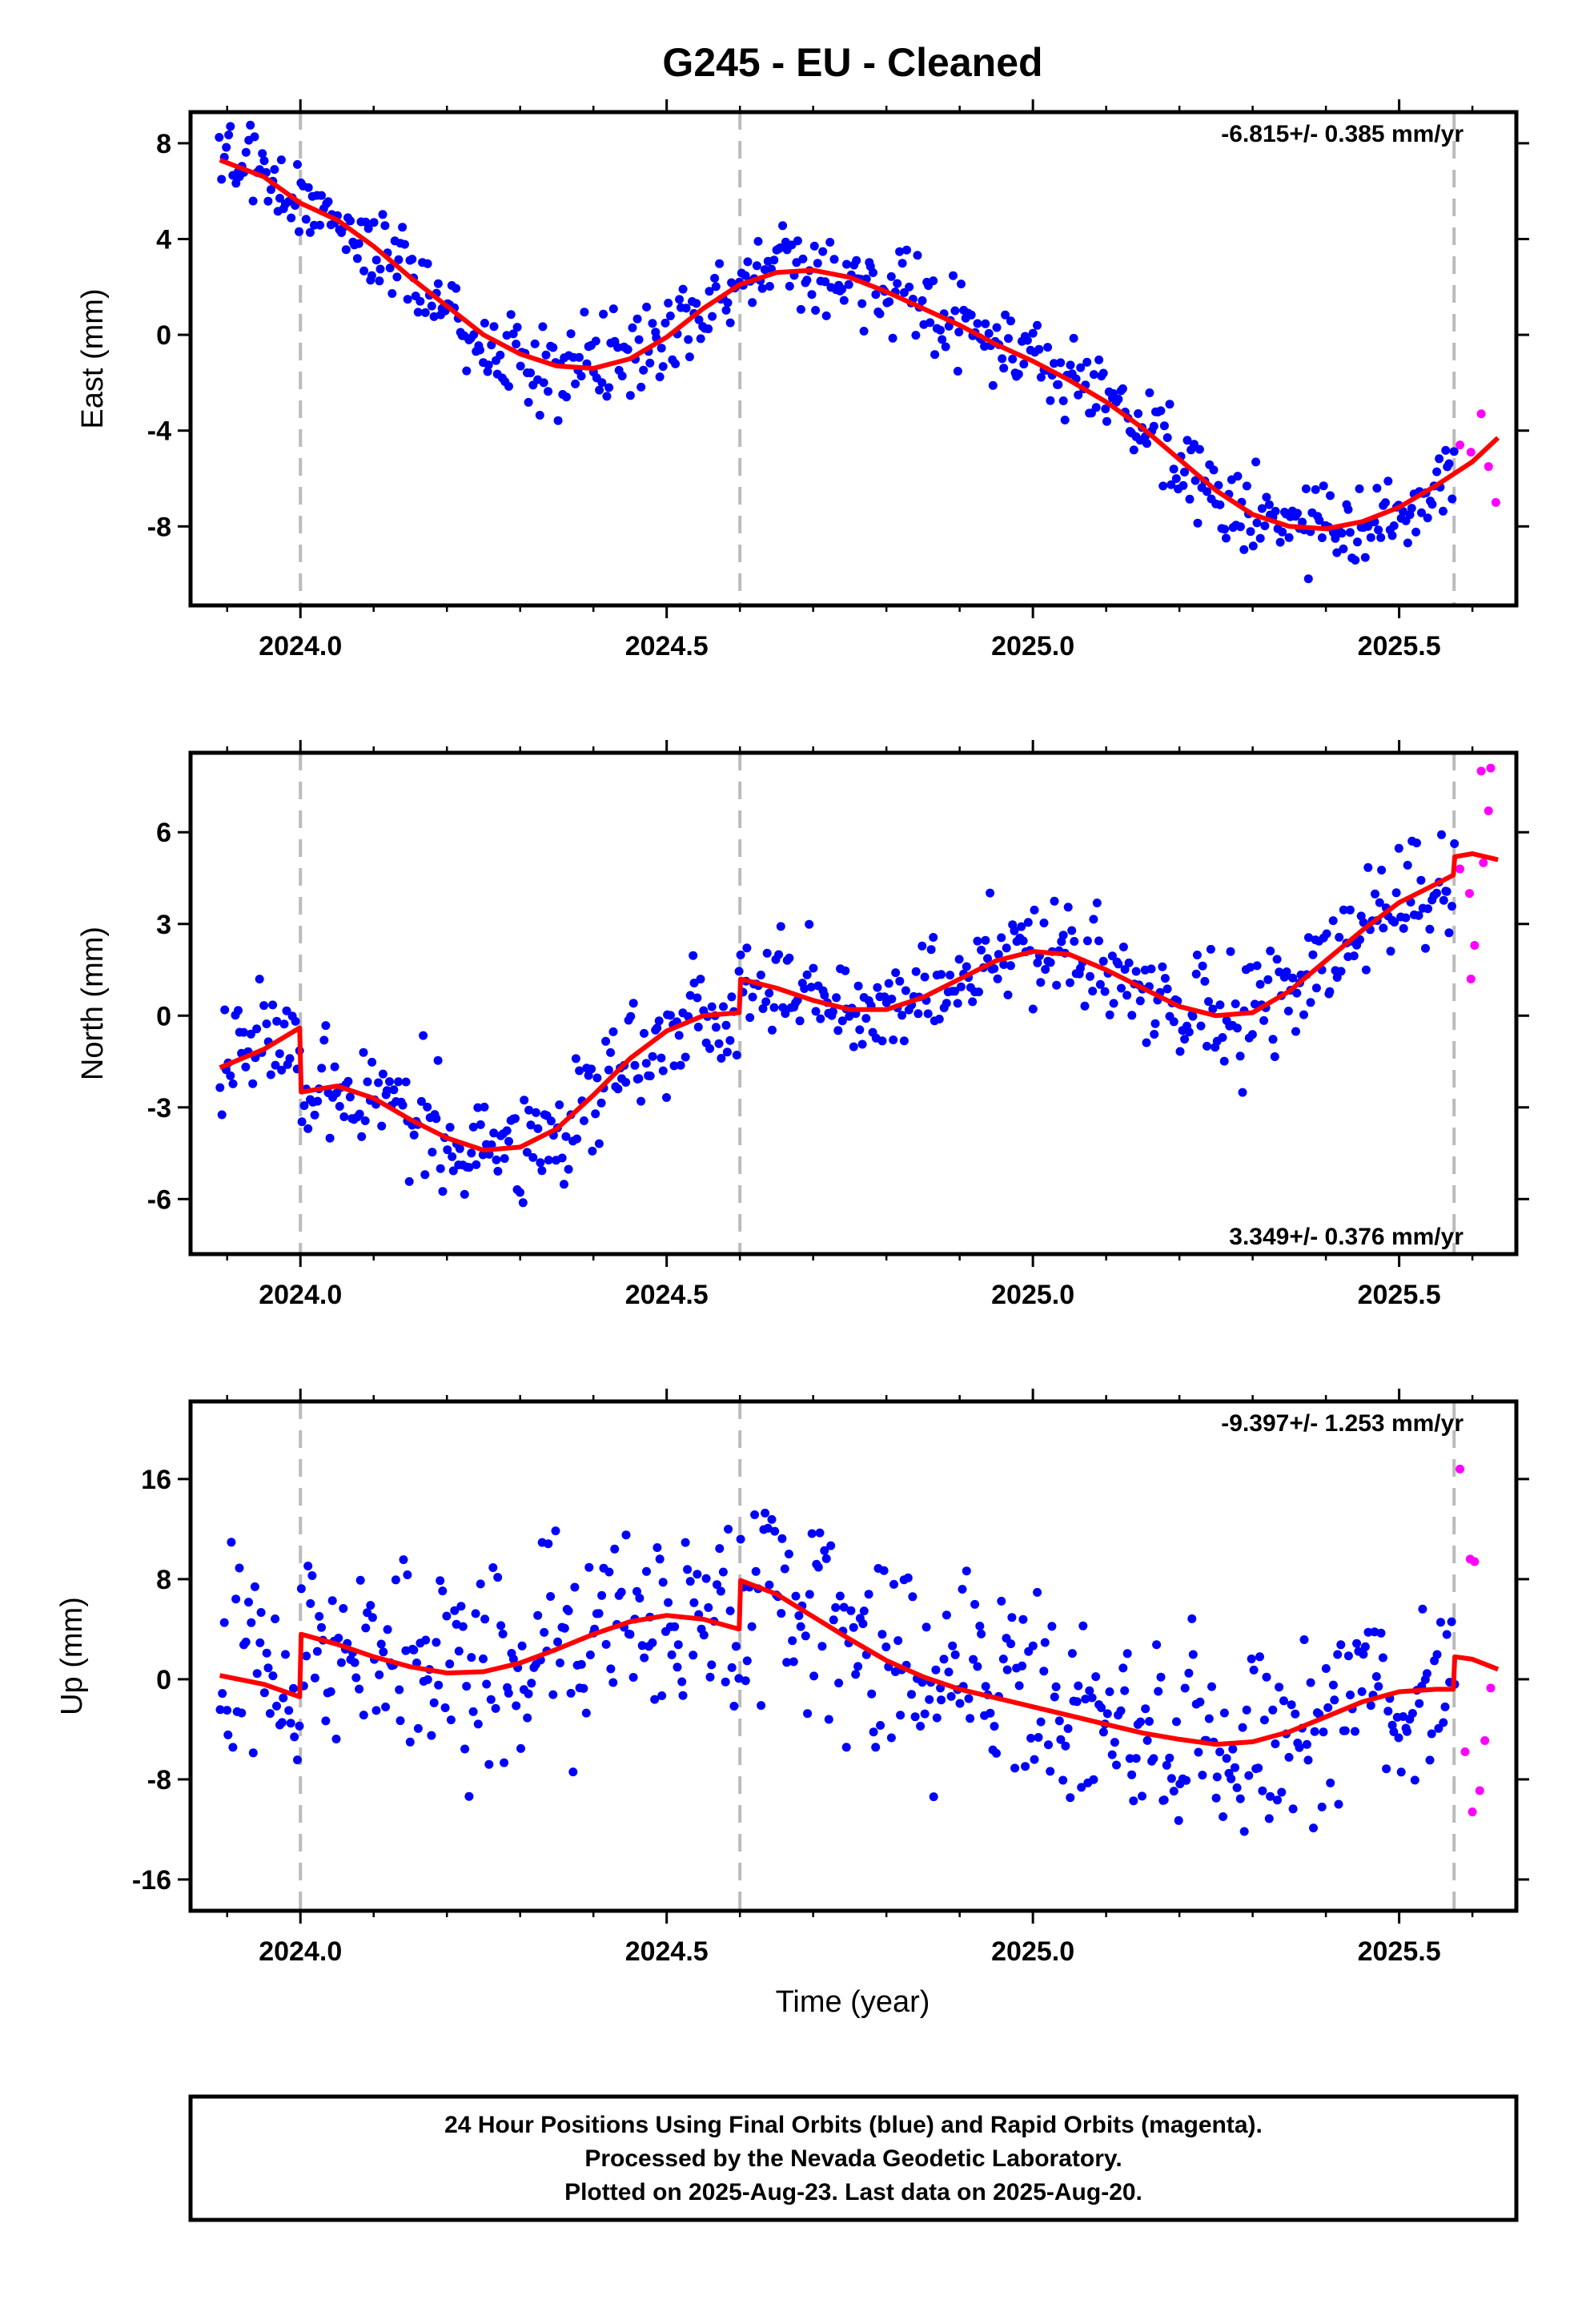 This screenshot has height=2324, width=1582. What do you see at coordinates (159, 1780) in the screenshot?
I see `up-y-tick-label: -8` at bounding box center [159, 1780].